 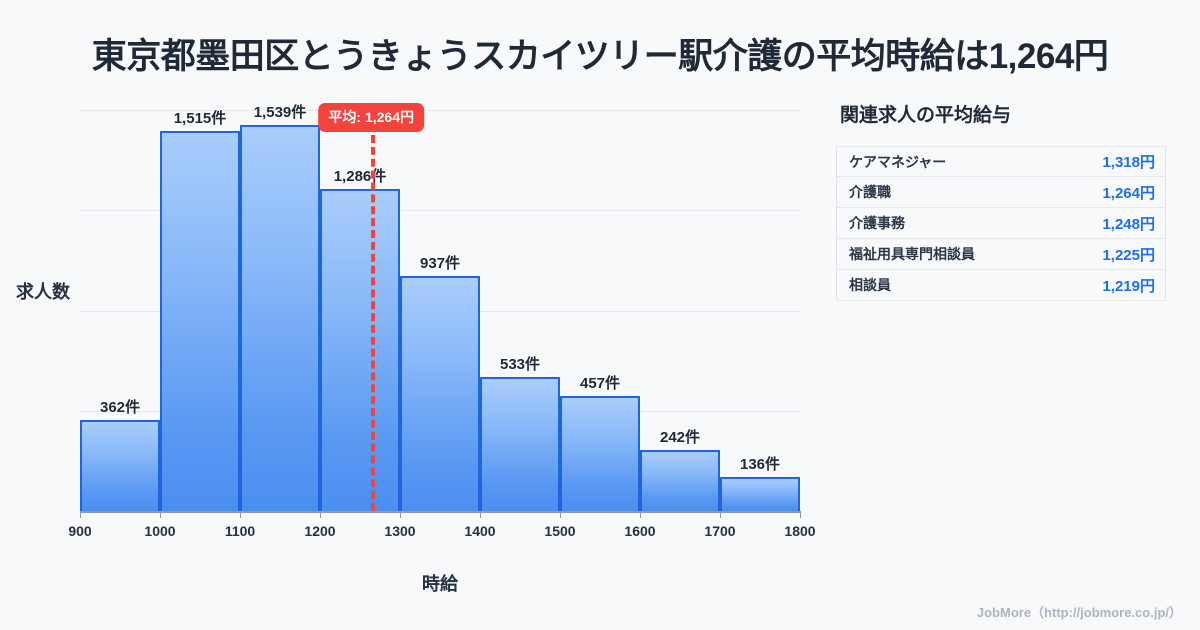 What do you see at coordinates (320, 531) in the screenshot?
I see `x-axis-tick-label: 1200` at bounding box center [320, 531].